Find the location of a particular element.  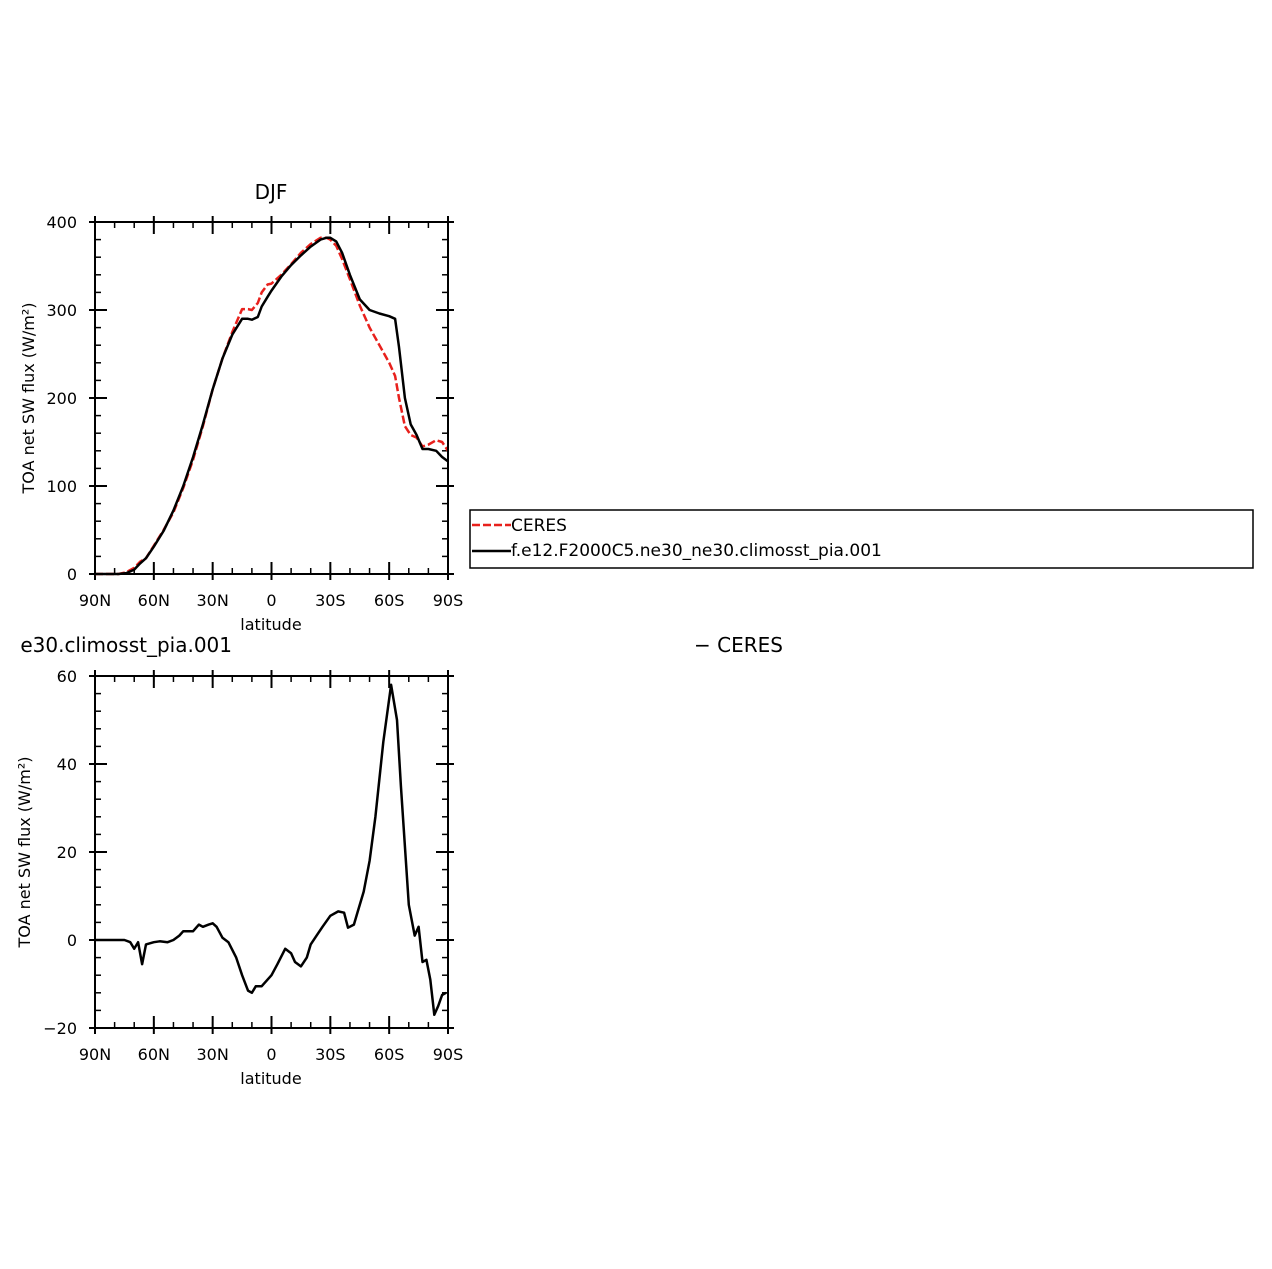

p1-xtick-label: 0 is located at coordinates (271, 1054).